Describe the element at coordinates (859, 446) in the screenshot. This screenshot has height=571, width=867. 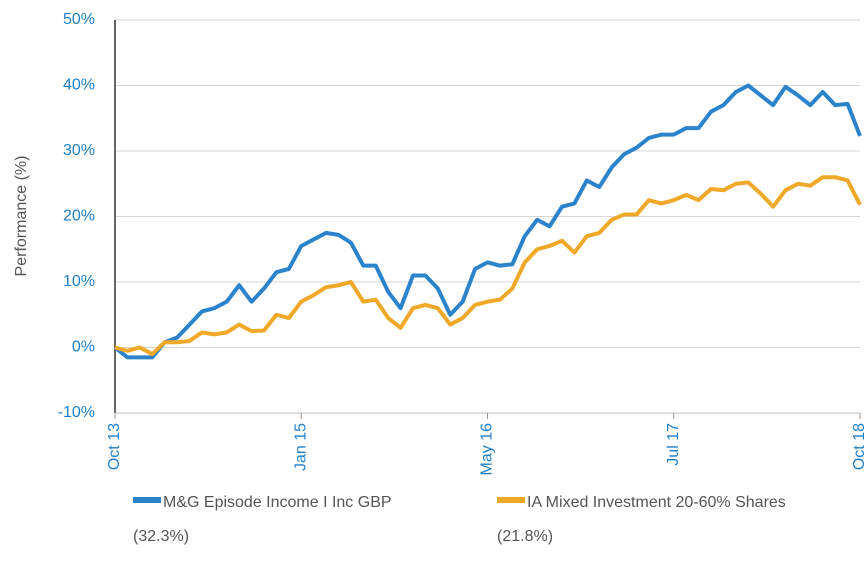
I see `x-tick-label: Oct 18` at that location.